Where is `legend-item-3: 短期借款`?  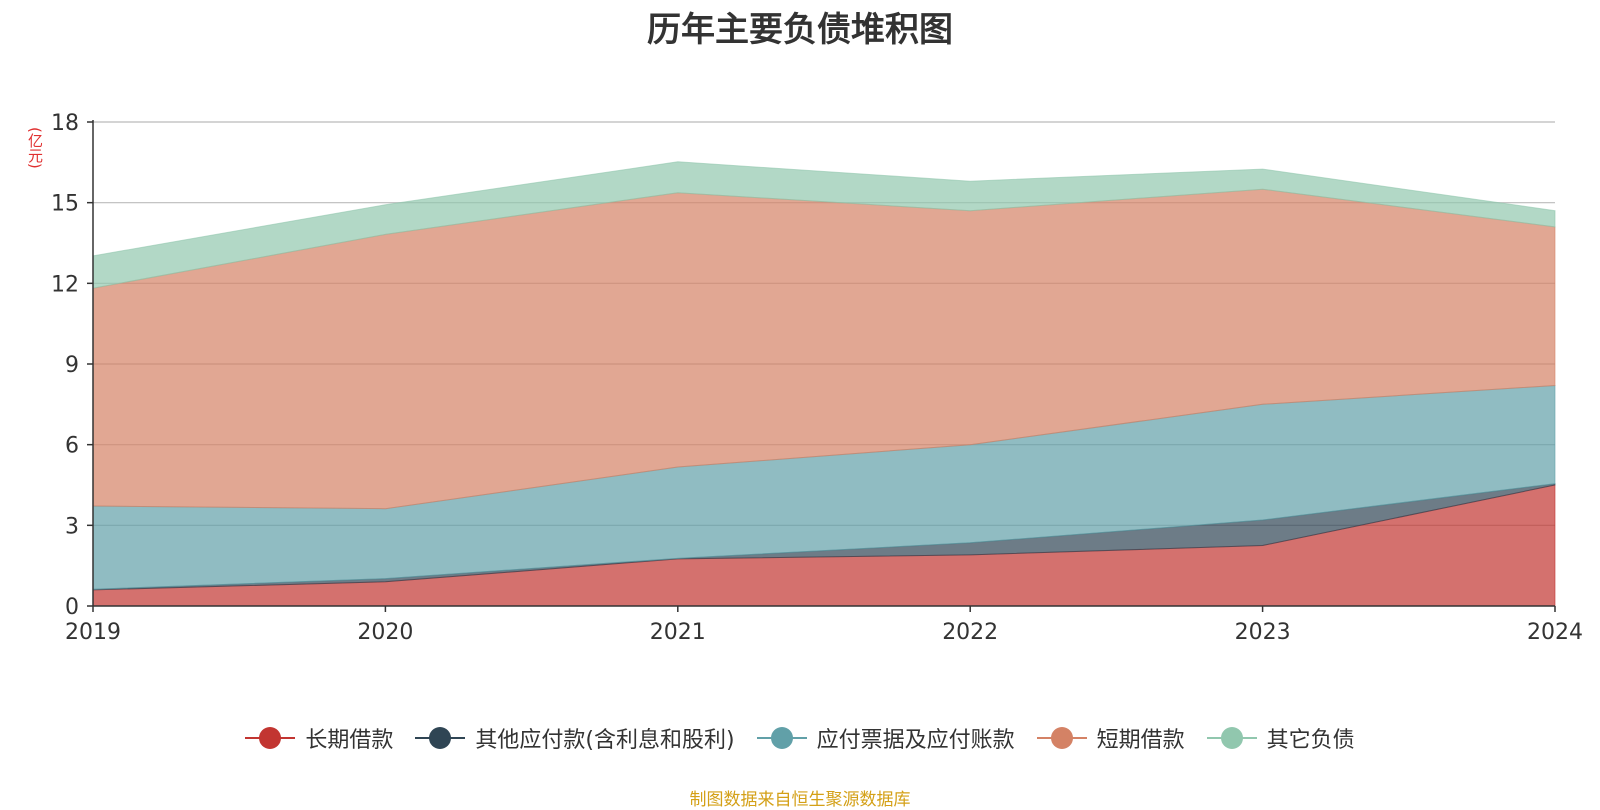 legend-item-3: 短期借款 is located at coordinates (1110, 738).